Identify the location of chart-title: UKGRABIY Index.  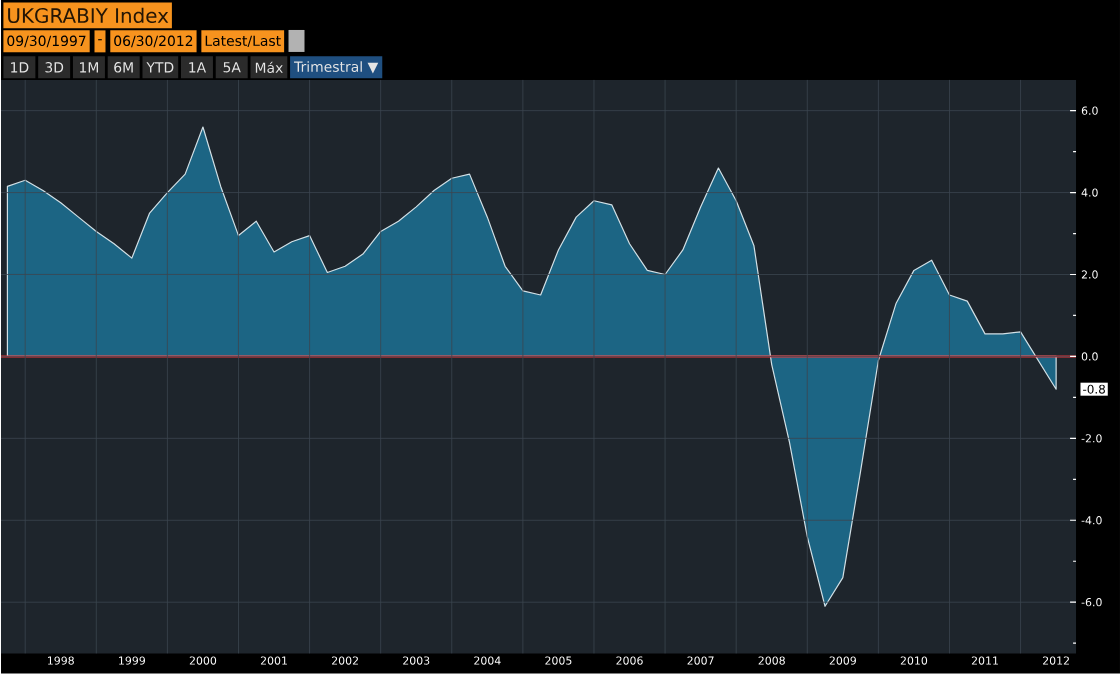
(88, 15).